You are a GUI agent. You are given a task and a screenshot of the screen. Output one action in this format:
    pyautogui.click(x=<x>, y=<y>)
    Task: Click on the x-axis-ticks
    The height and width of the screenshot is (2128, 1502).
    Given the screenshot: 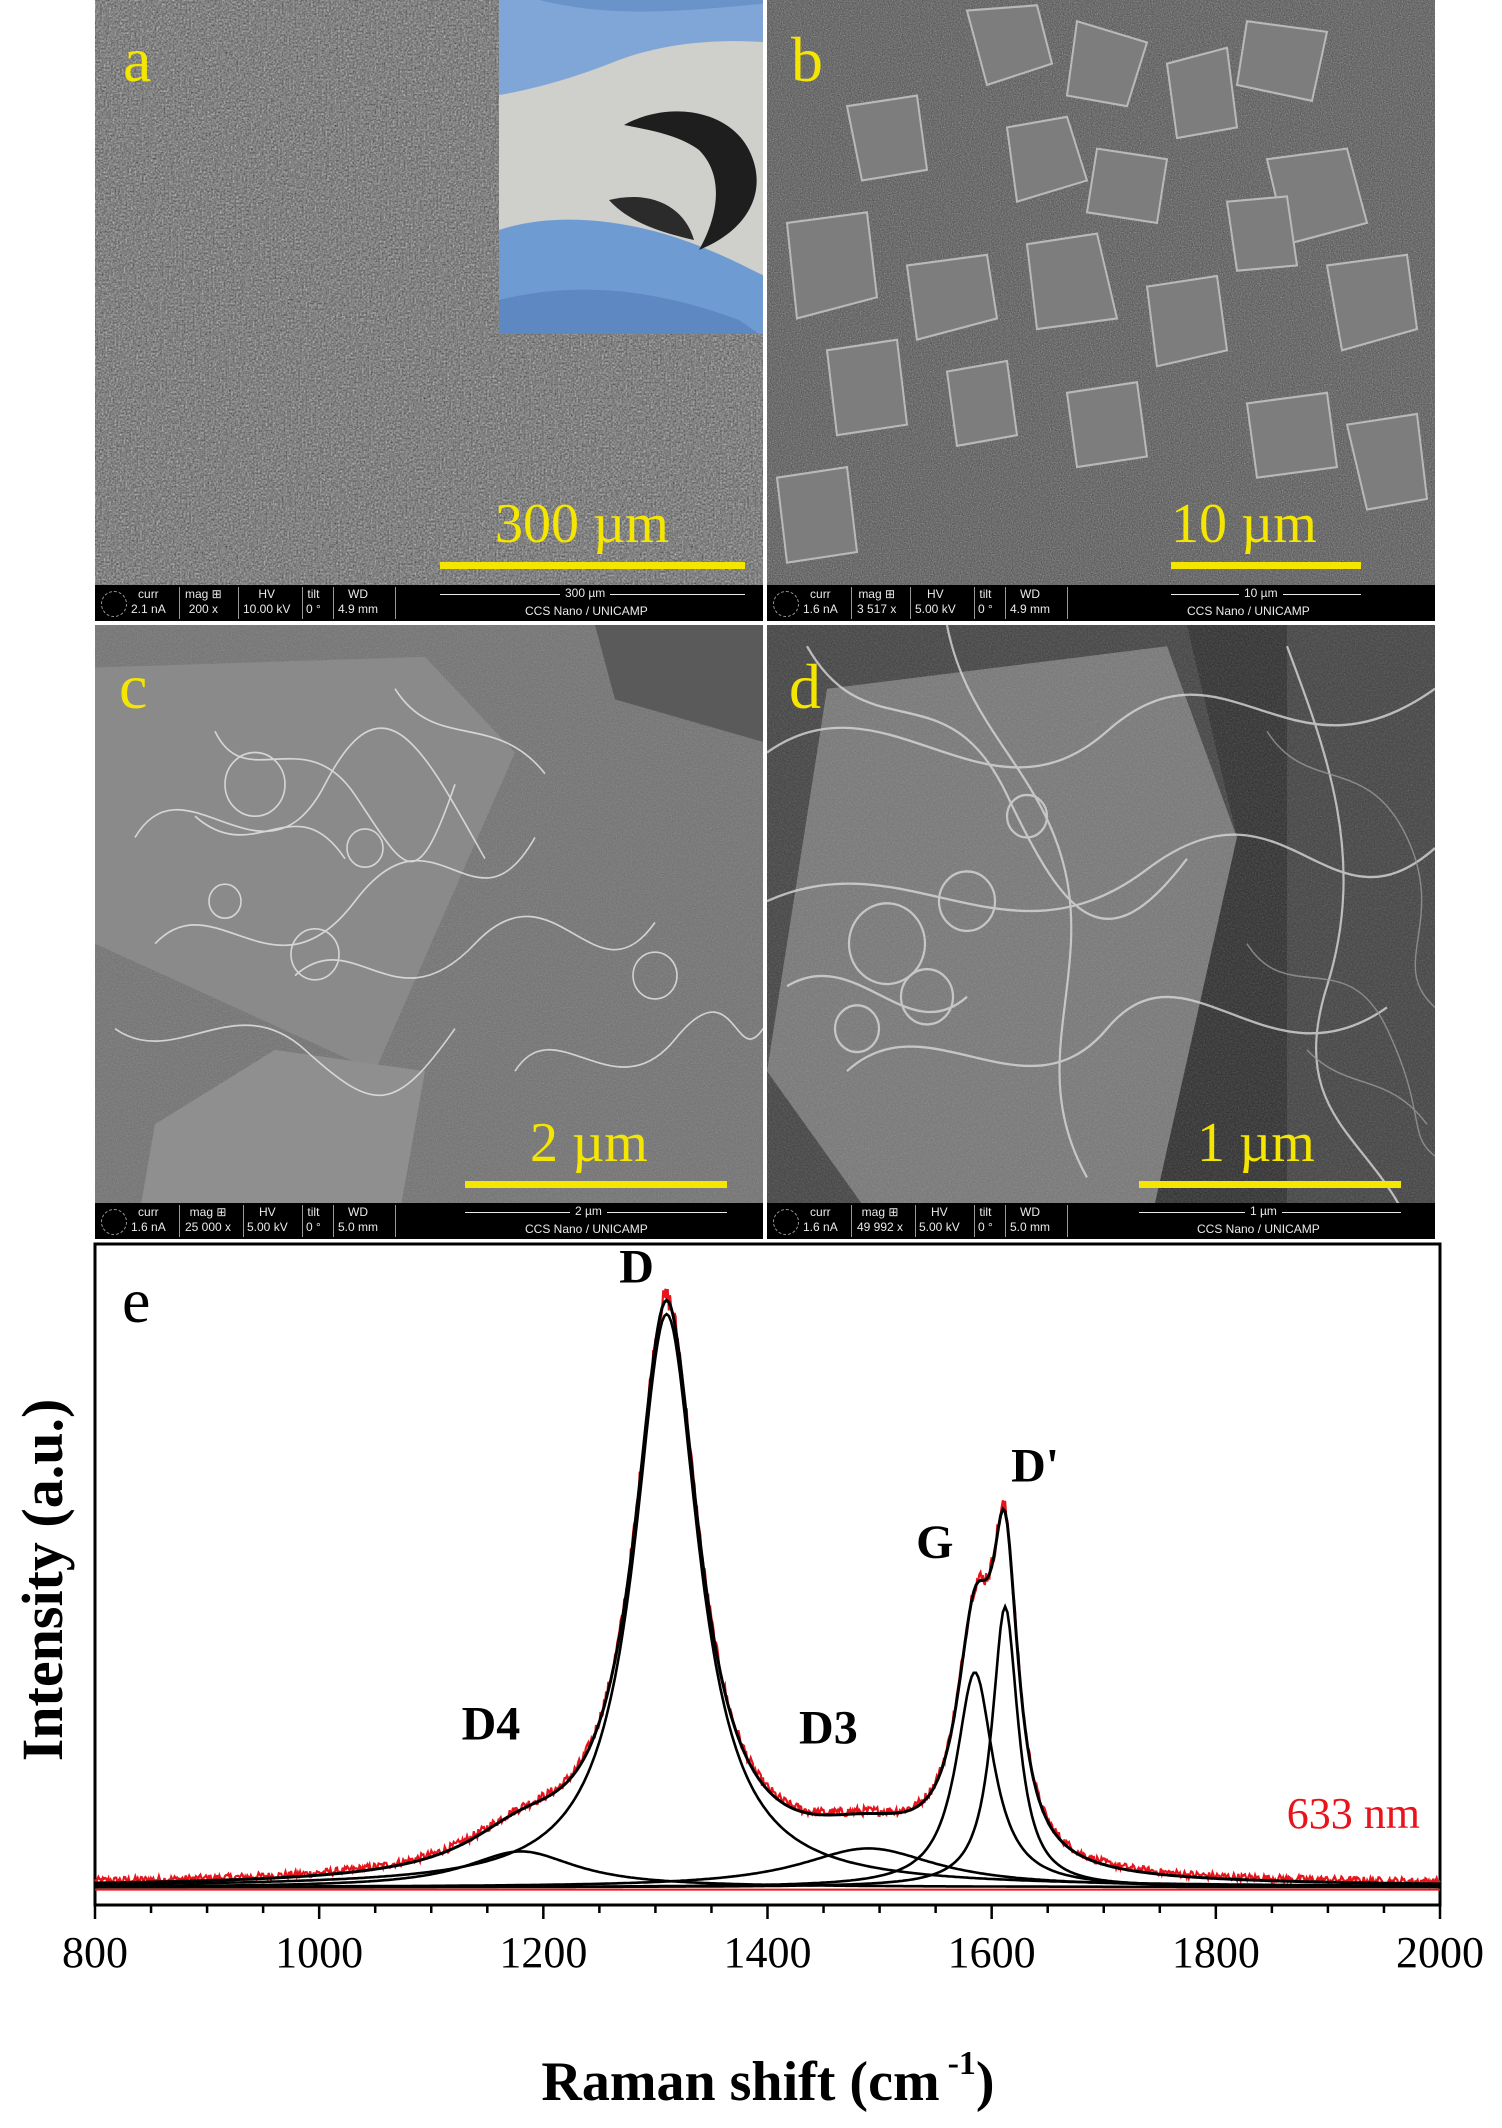 What is the action you would take?
    pyautogui.click(x=767, y=1912)
    